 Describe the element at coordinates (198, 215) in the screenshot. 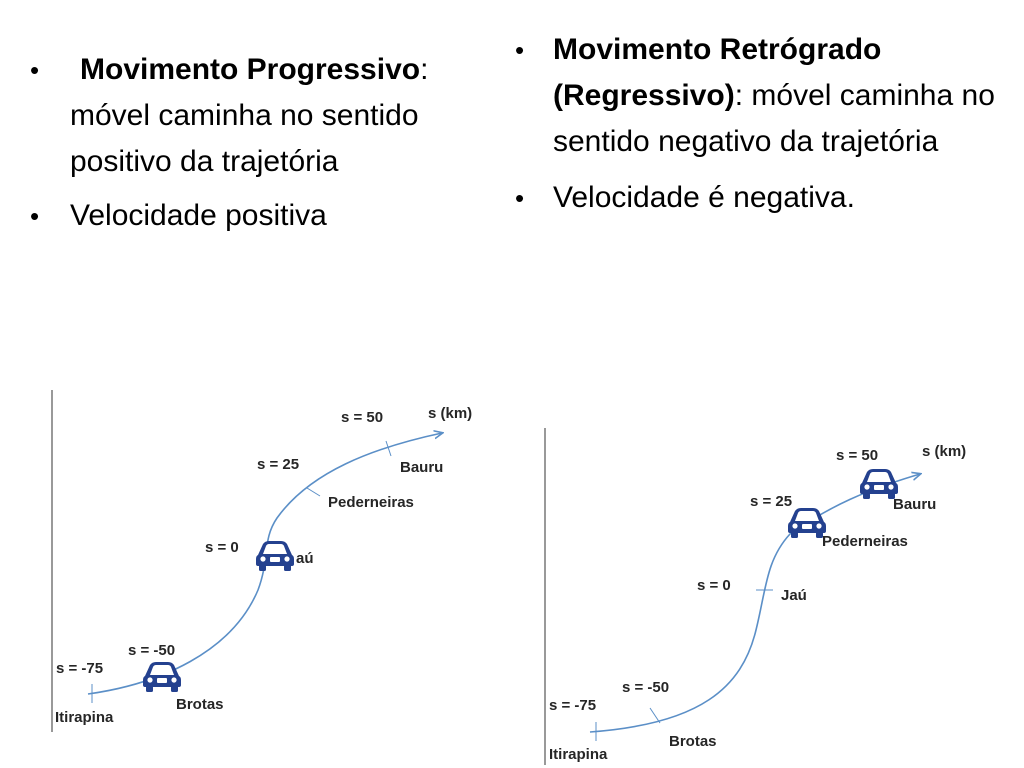

I see `velocity-positive-text: Velocidade positiva` at that location.